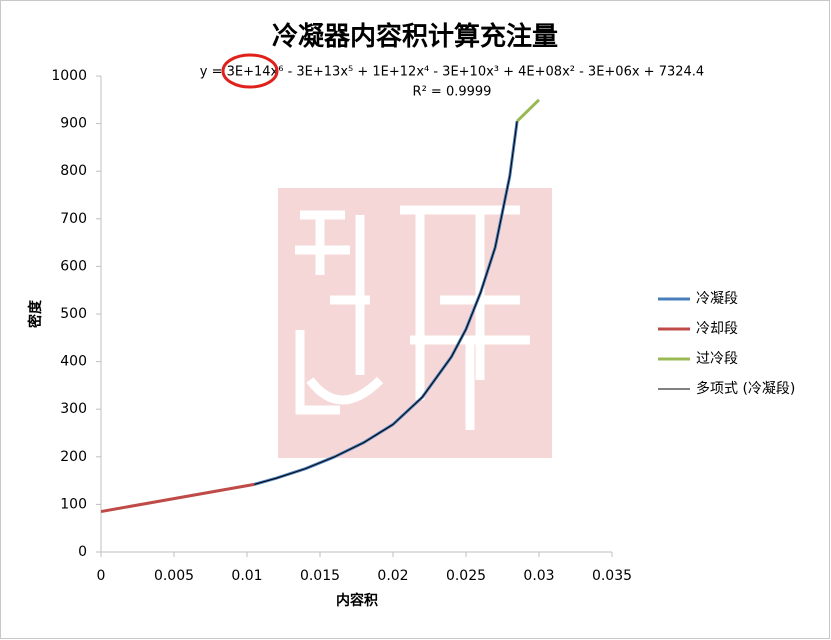 Image resolution: width=831 pixels, height=640 pixels. Describe the element at coordinates (538, 576) in the screenshot. I see `x-tick-label: 0.03` at that location.